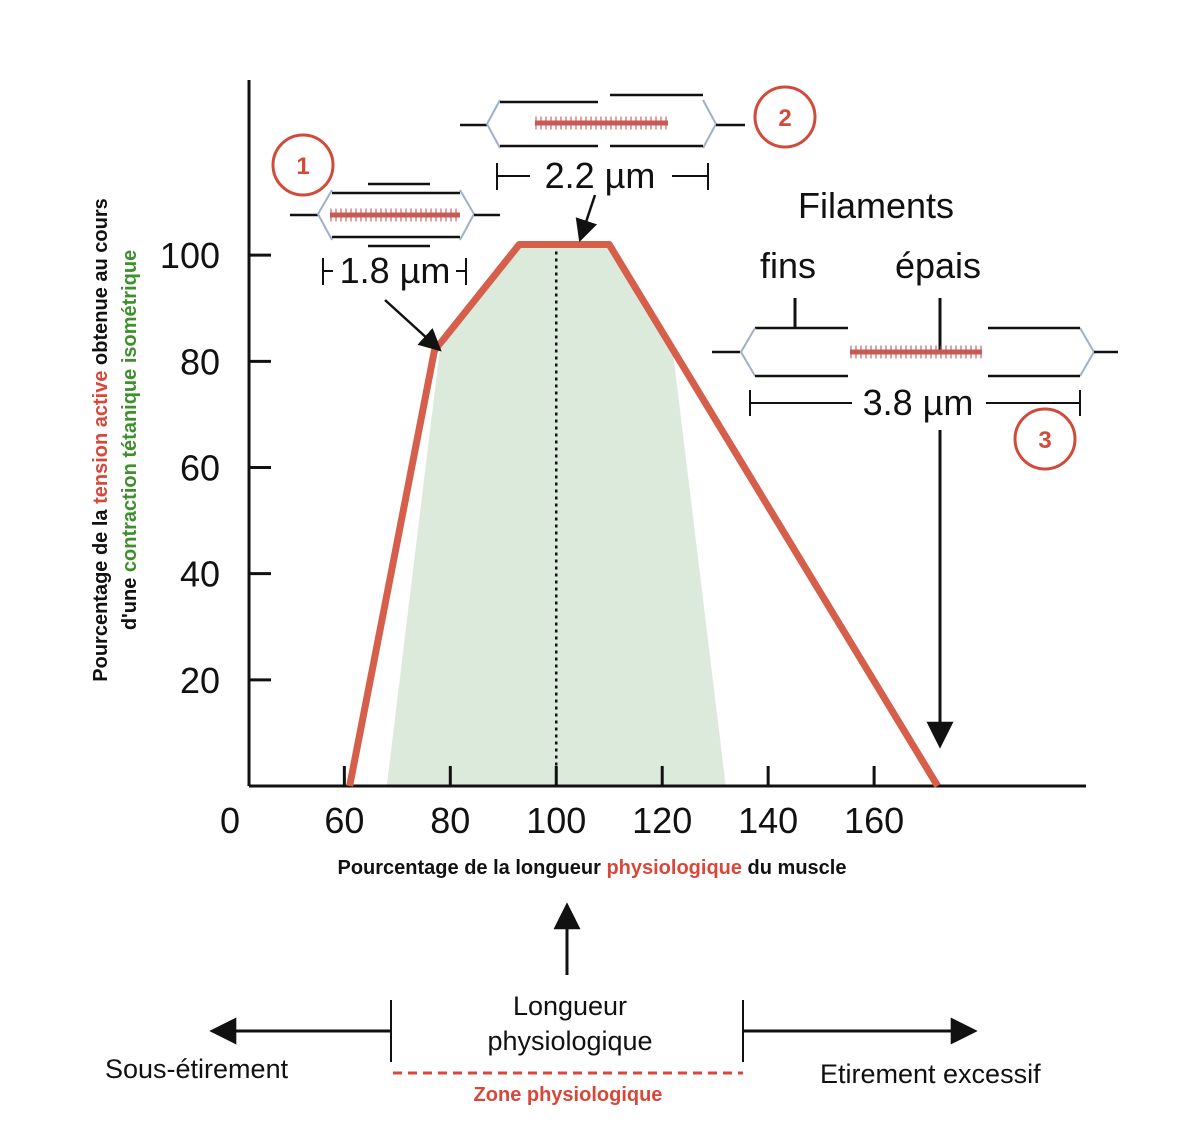 The image size is (1204, 1125). What do you see at coordinates (200, 468) in the screenshot?
I see `y-tick-label: 60` at bounding box center [200, 468].